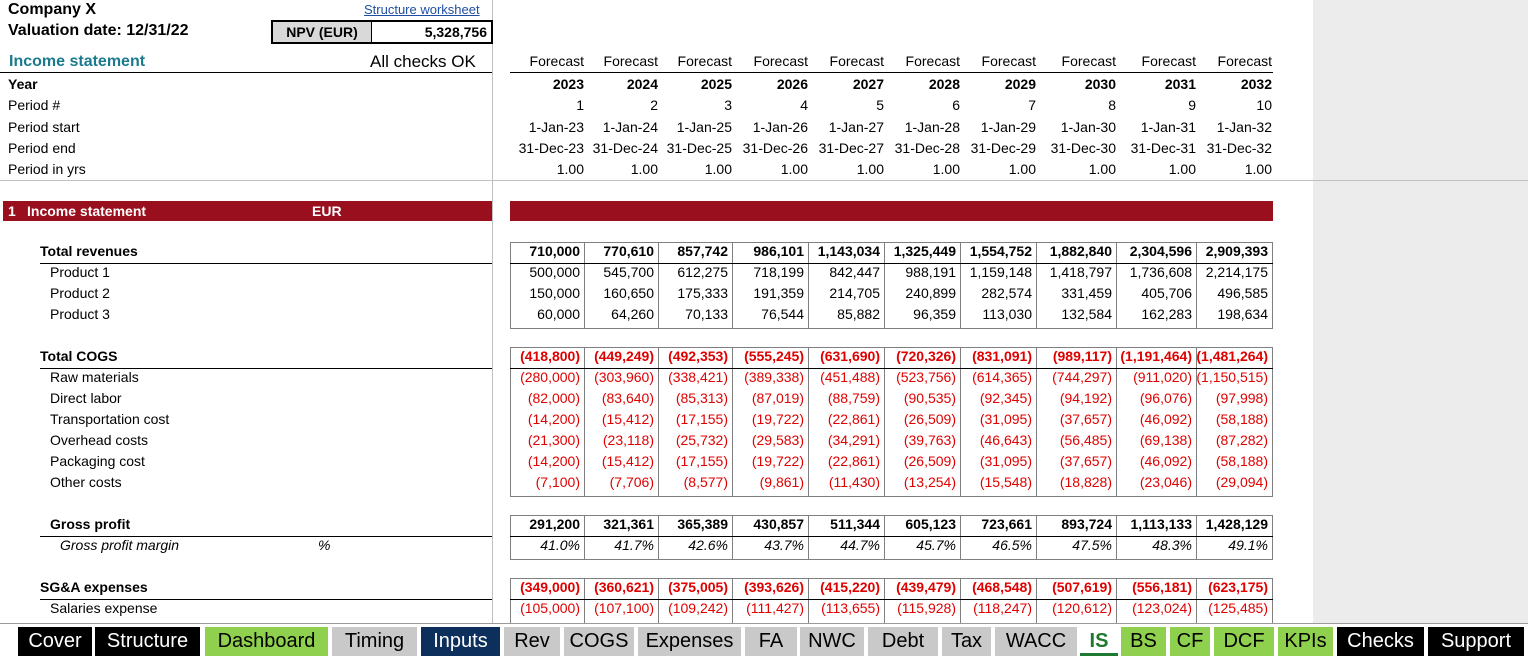  I want to click on section-unit: EUR, so click(327, 211).